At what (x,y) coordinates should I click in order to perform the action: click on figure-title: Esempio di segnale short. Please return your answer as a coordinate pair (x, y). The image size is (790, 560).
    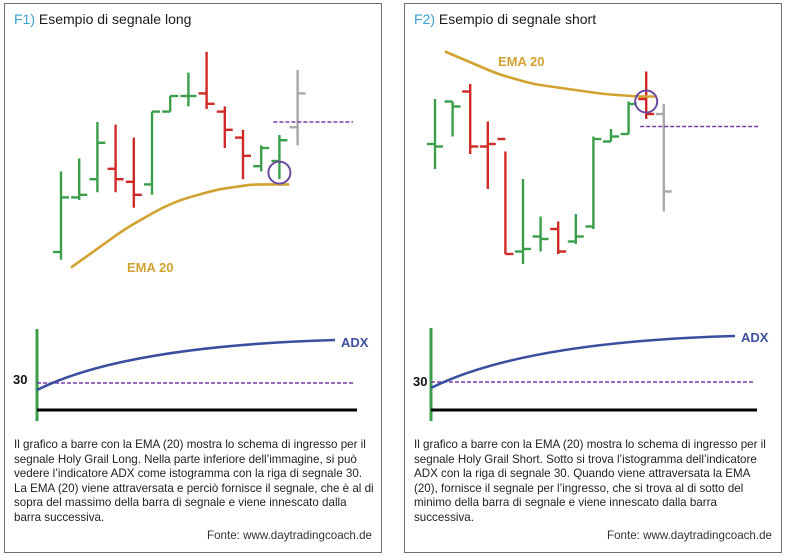
    Looking at the image, I should click on (517, 19).